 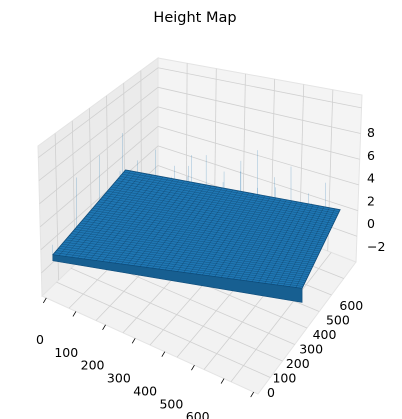 I want to click on x-tick-label: 400, so click(x=145, y=390).